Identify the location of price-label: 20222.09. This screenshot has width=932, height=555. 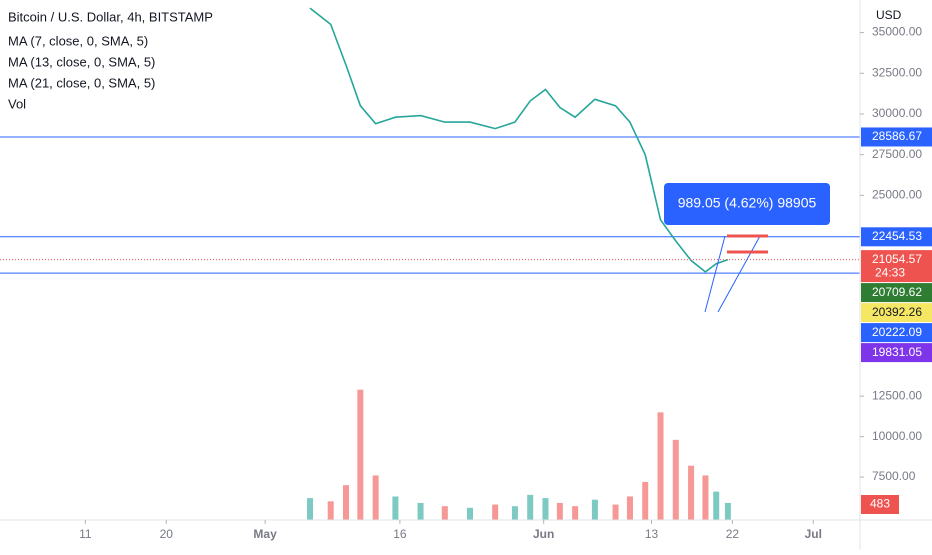
(897, 332).